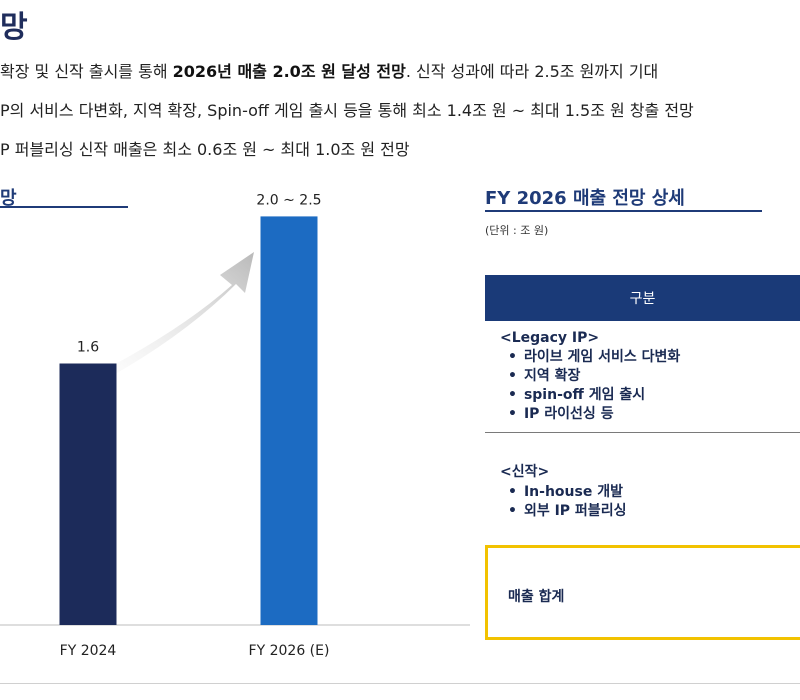  I want to click on new-titles-group: <신작> In-house 개발 외부 IP 퍼블리싱, so click(563, 491).